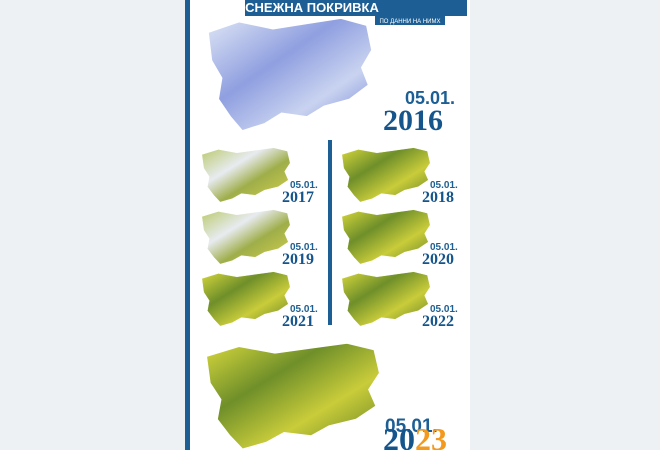 The height and width of the screenshot is (450, 660). I want to click on year: 2016, so click(413, 120).